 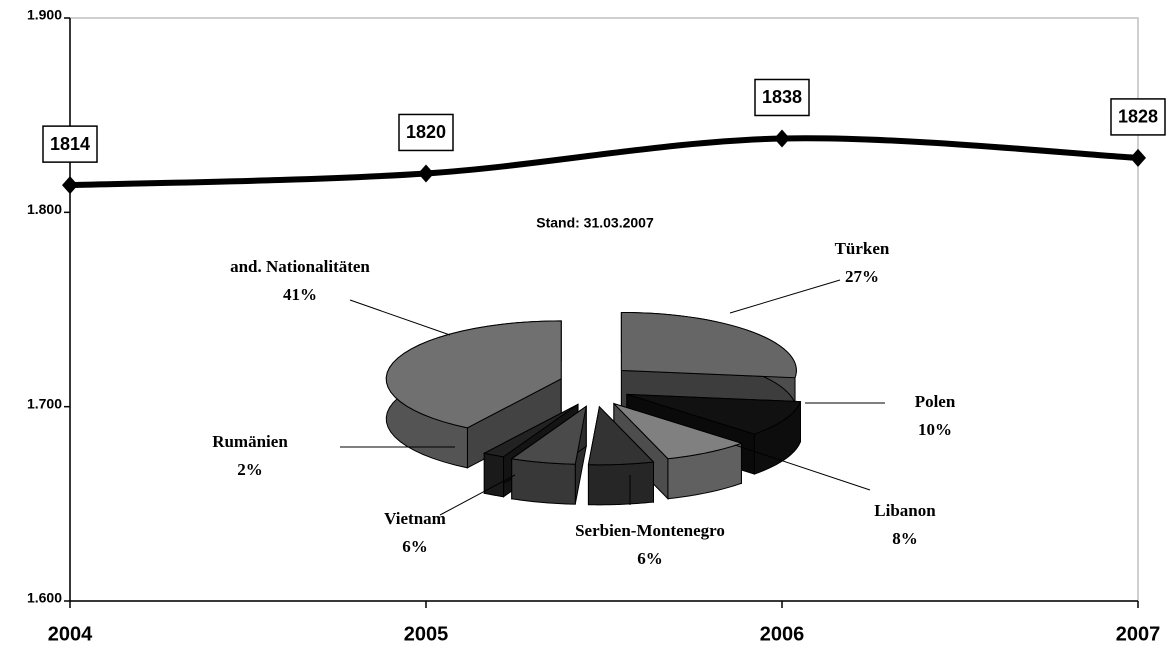 What do you see at coordinates (862, 276) in the screenshot?
I see `slice-value: 27%` at bounding box center [862, 276].